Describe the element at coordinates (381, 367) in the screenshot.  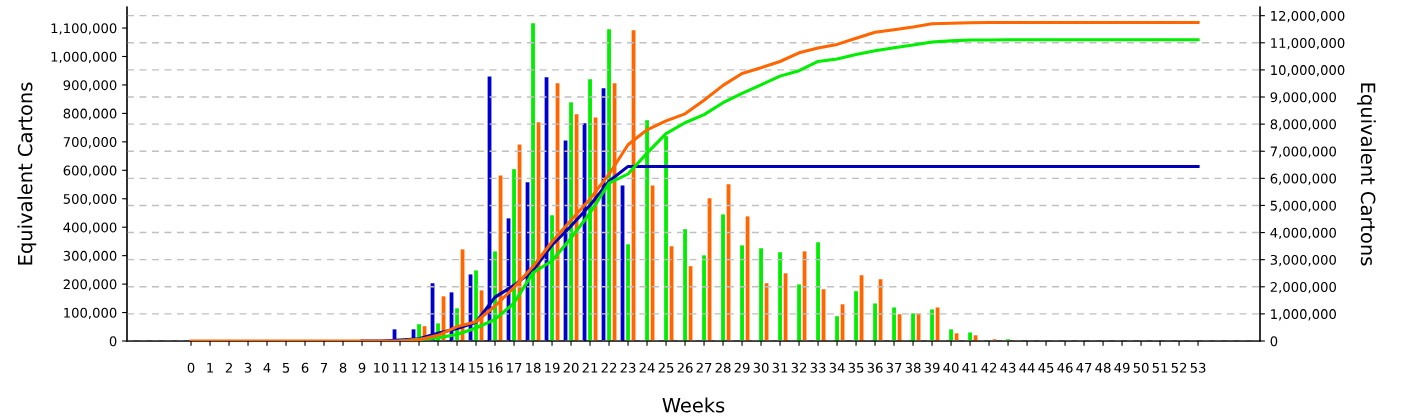
I see `x-tick-label: 10` at that location.